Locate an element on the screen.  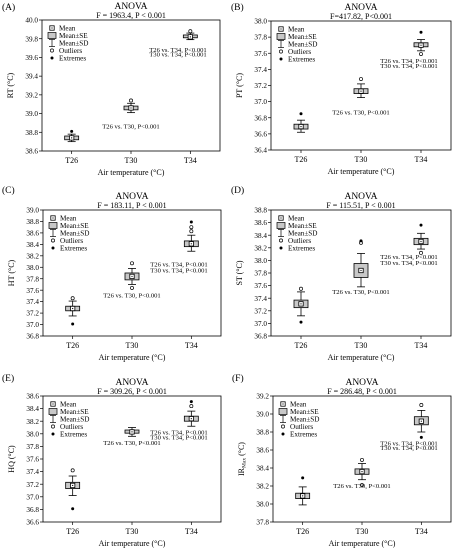
chart-subtitle: F = 183.11, P < 0.001 is located at coordinates (131, 205).